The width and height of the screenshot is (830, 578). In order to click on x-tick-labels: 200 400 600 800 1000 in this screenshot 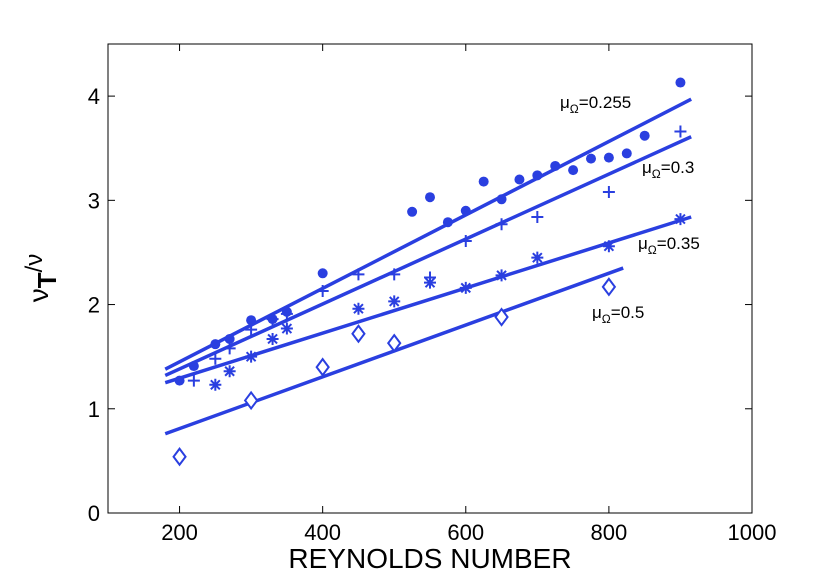, I will do `click(468, 532)`.